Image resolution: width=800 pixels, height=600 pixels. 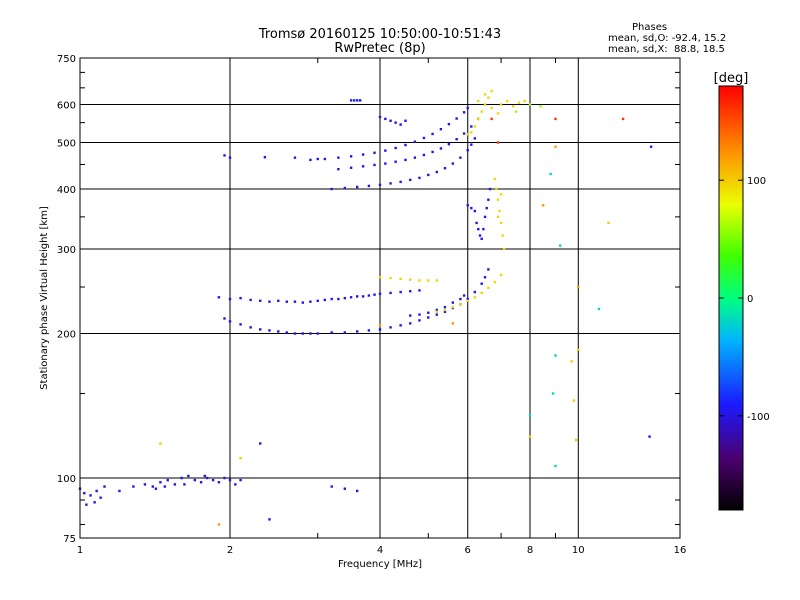 What do you see at coordinates (578, 550) in the screenshot?
I see `x-tick-label: 10` at bounding box center [578, 550].